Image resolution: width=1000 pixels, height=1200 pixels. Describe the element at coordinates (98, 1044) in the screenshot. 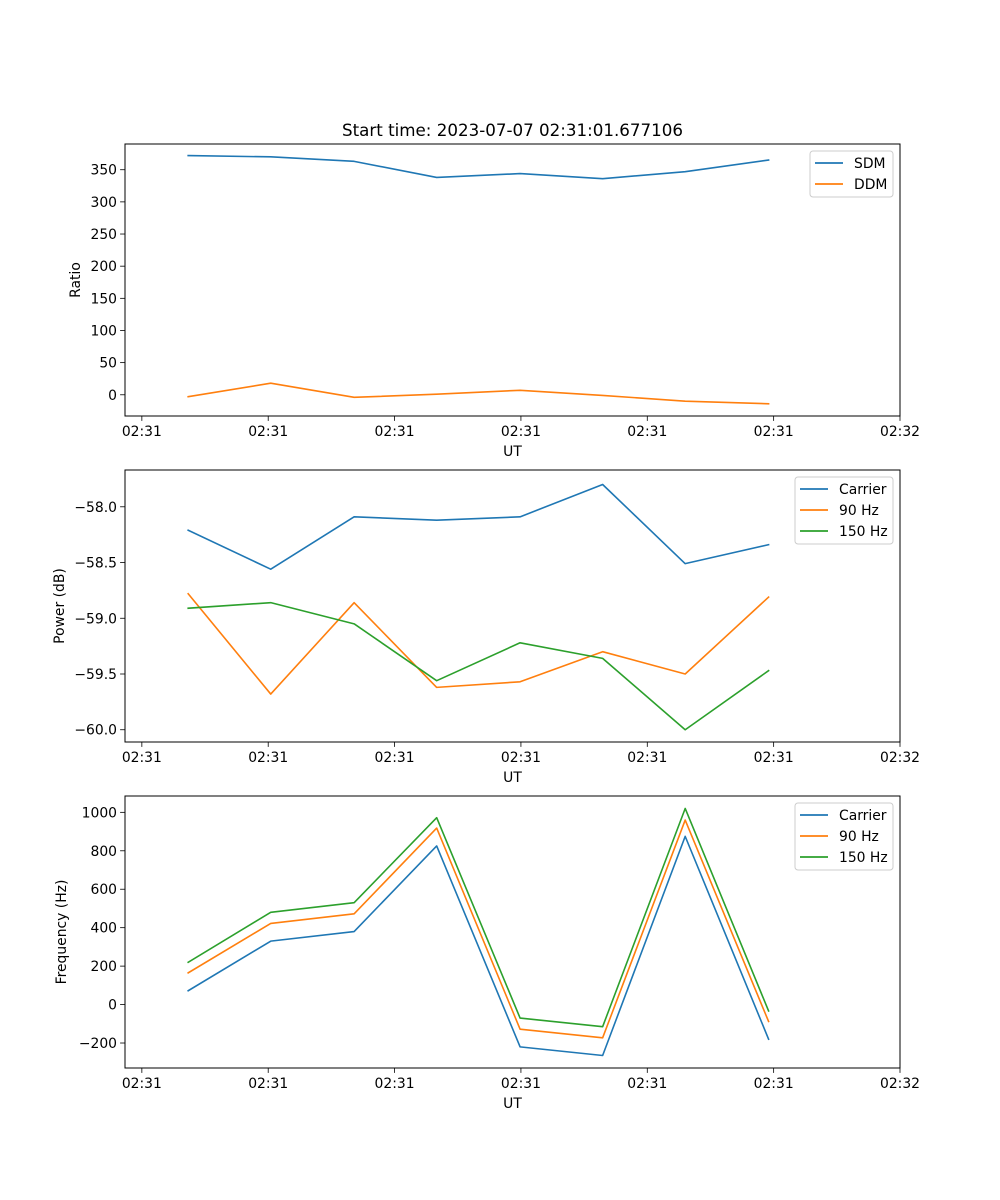

I see `y-tick-label: −200` at that location.